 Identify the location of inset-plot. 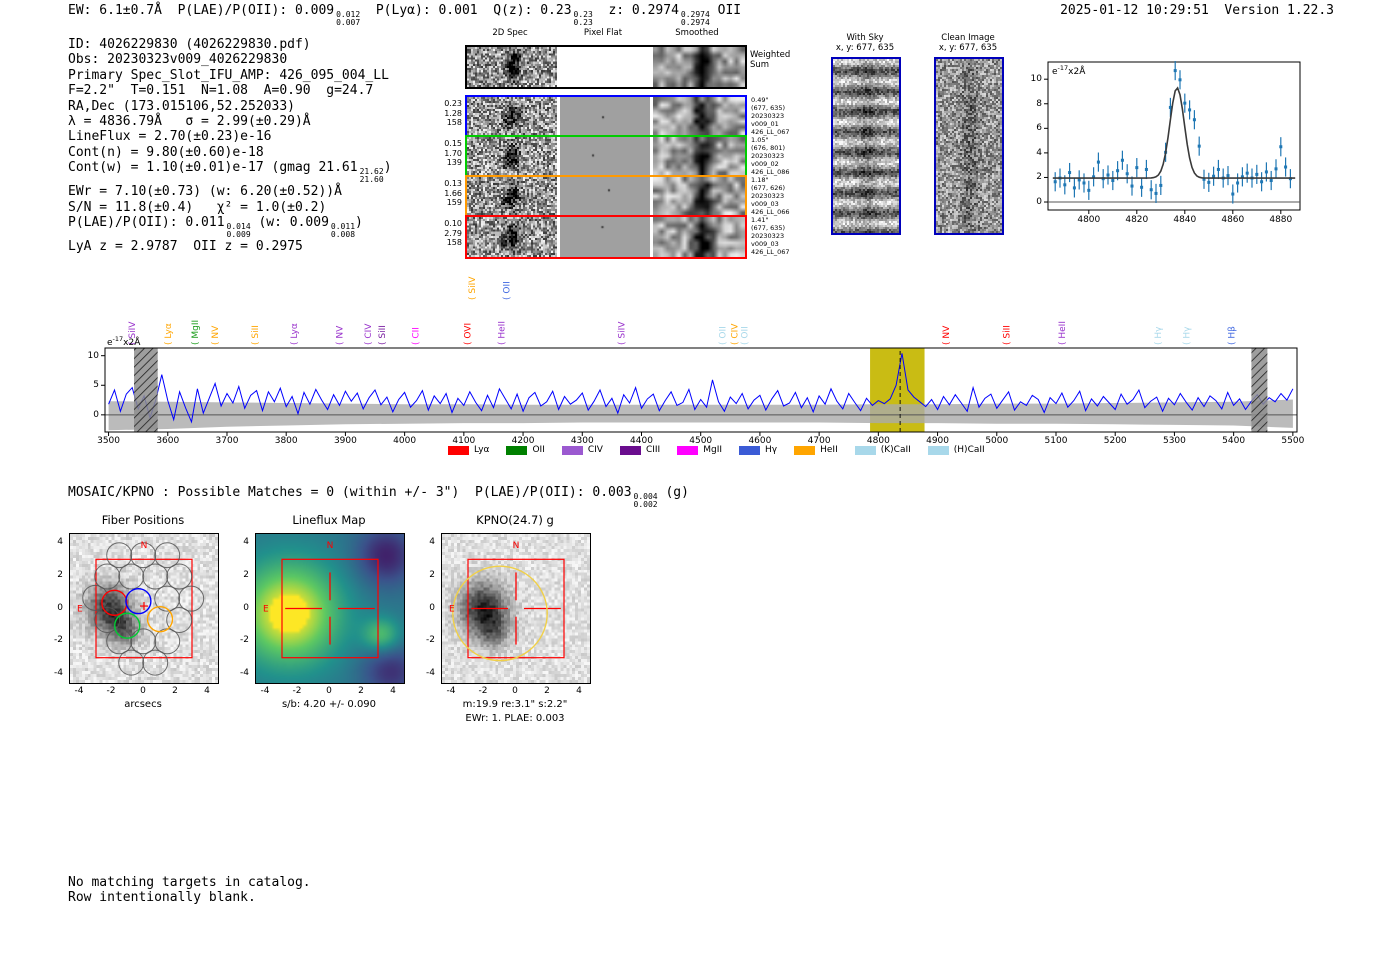
(1172, 137).